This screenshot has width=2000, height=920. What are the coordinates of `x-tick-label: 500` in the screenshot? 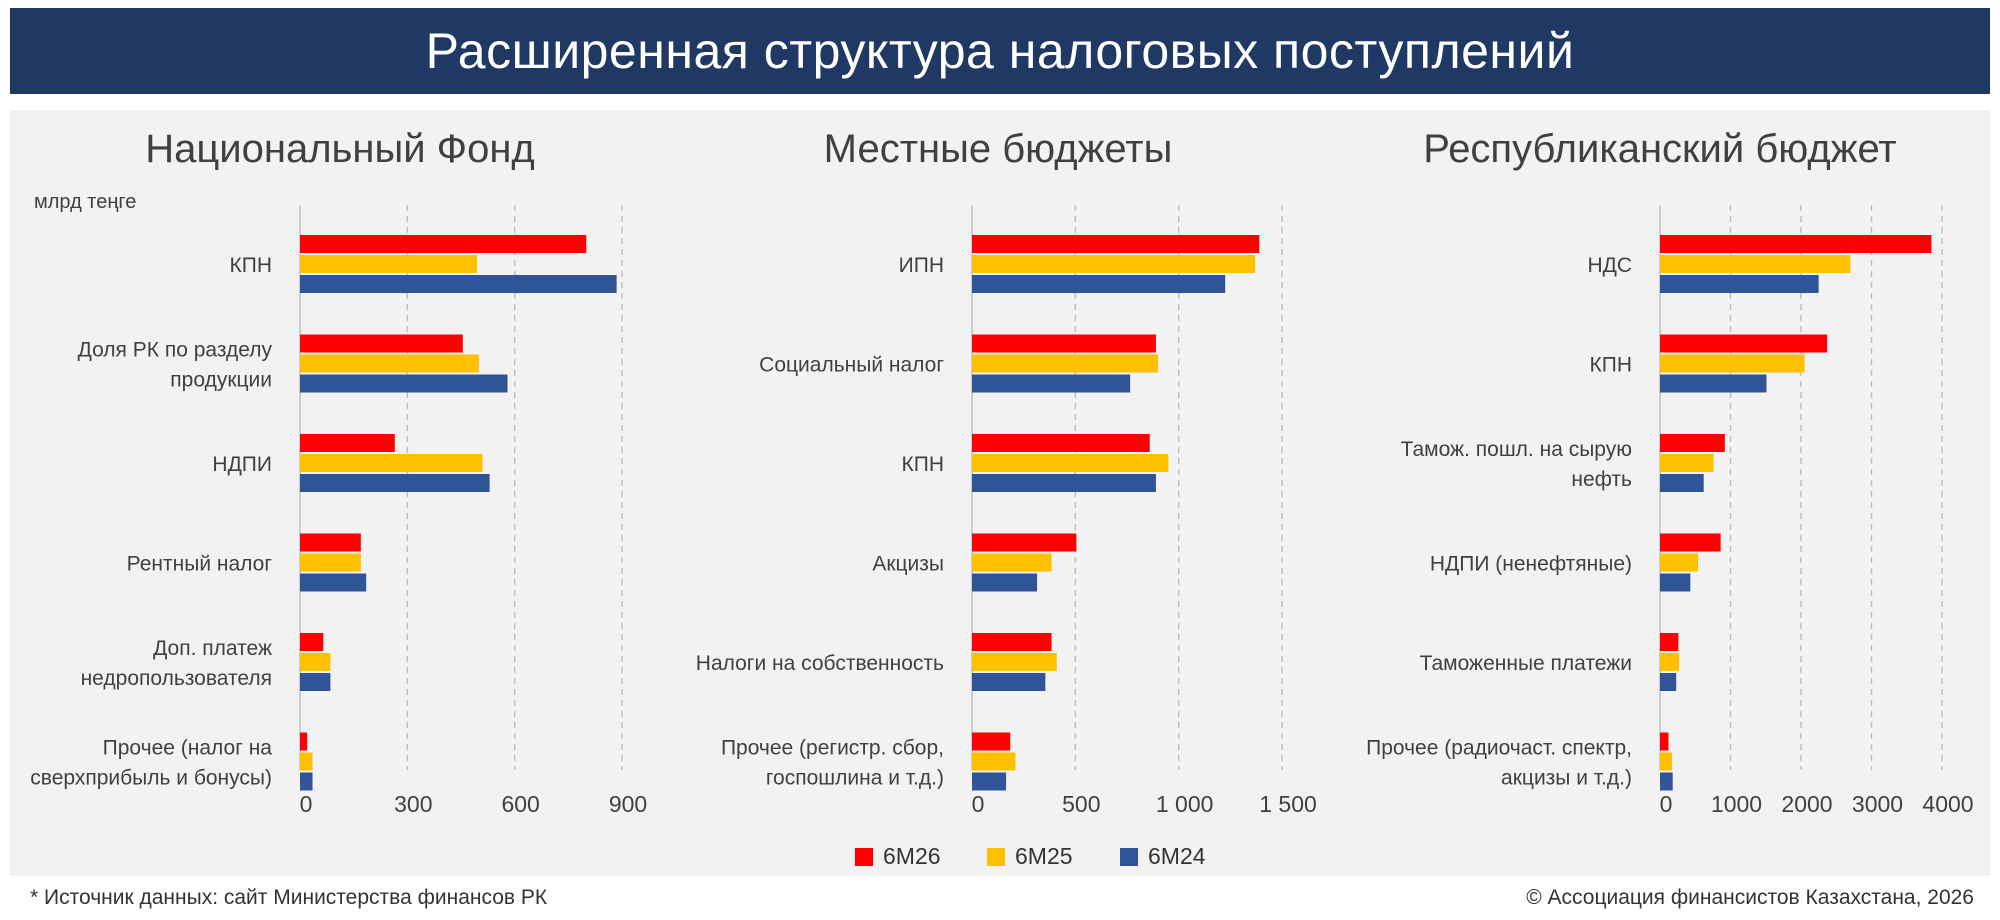 It's located at (1081, 804).